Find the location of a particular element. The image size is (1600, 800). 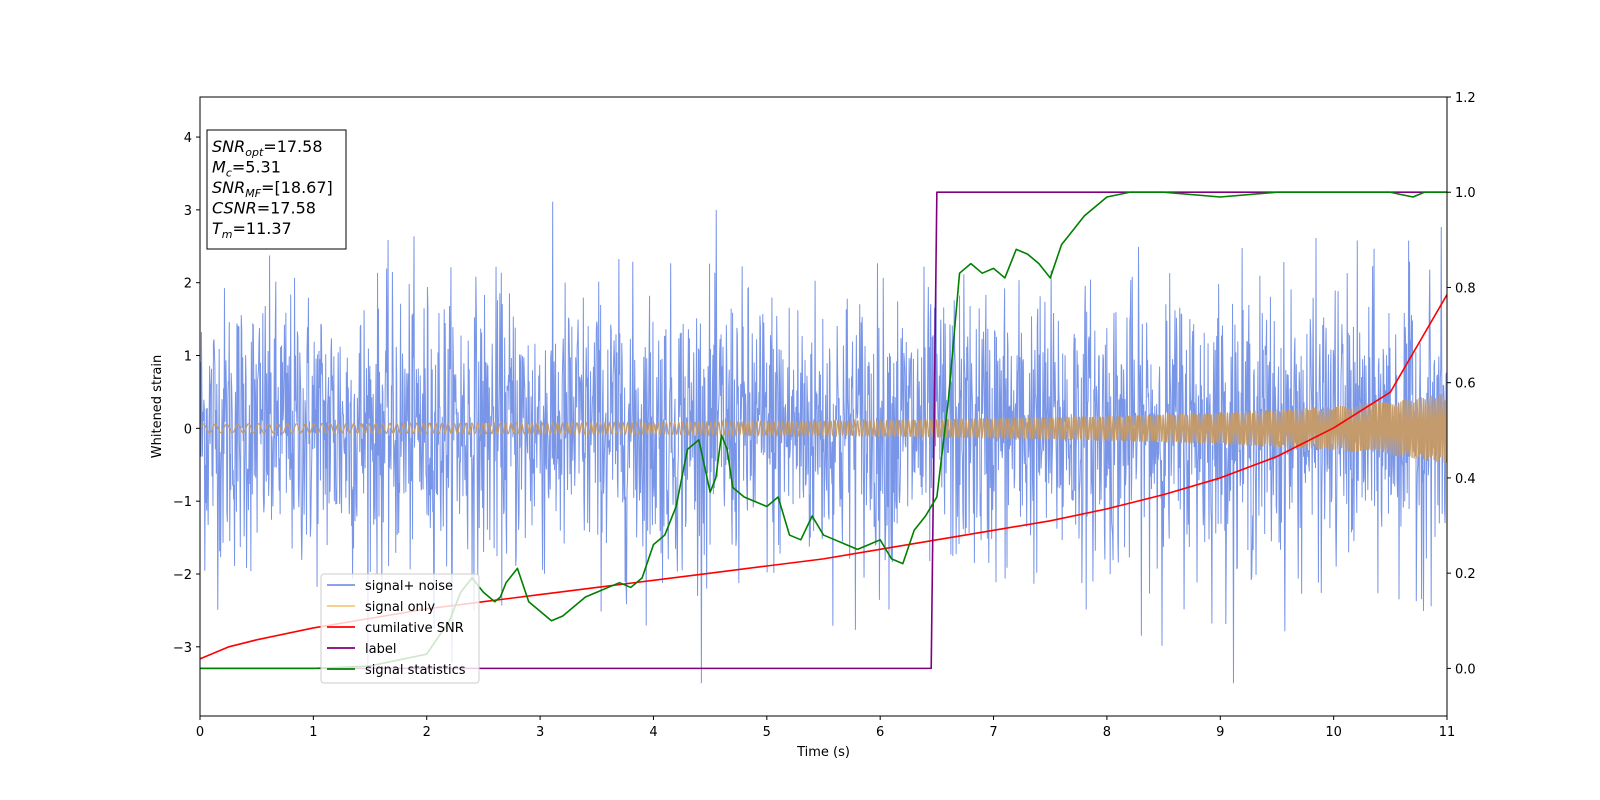

y-left-tick-label: −1 is located at coordinates (182, 502).